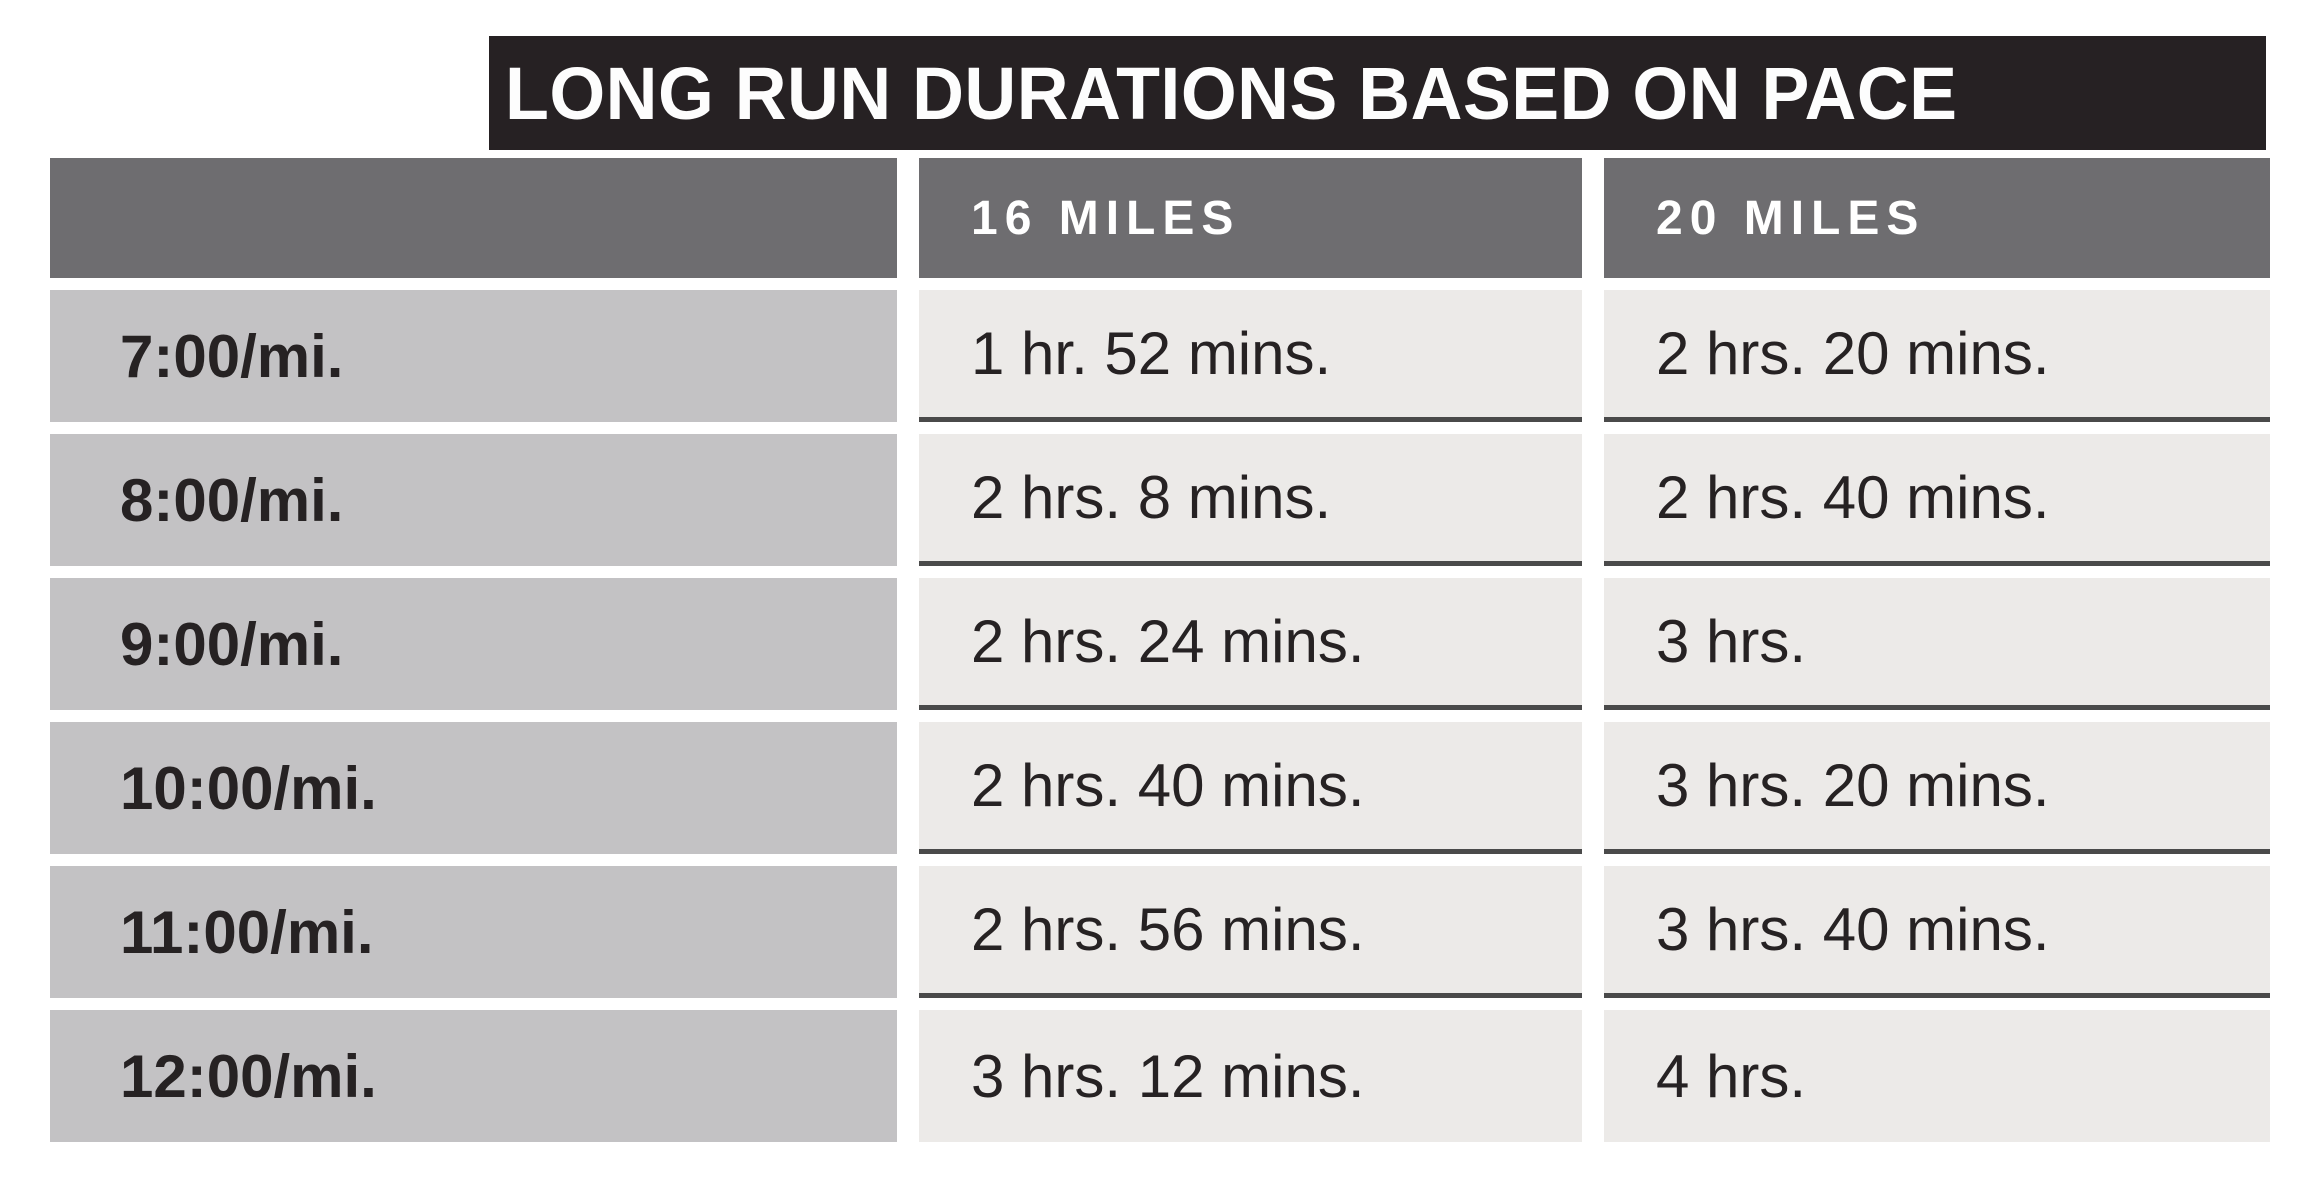 The width and height of the screenshot is (2316, 1194). I want to click on pace-cell: 11:00/mi., so click(473, 932).